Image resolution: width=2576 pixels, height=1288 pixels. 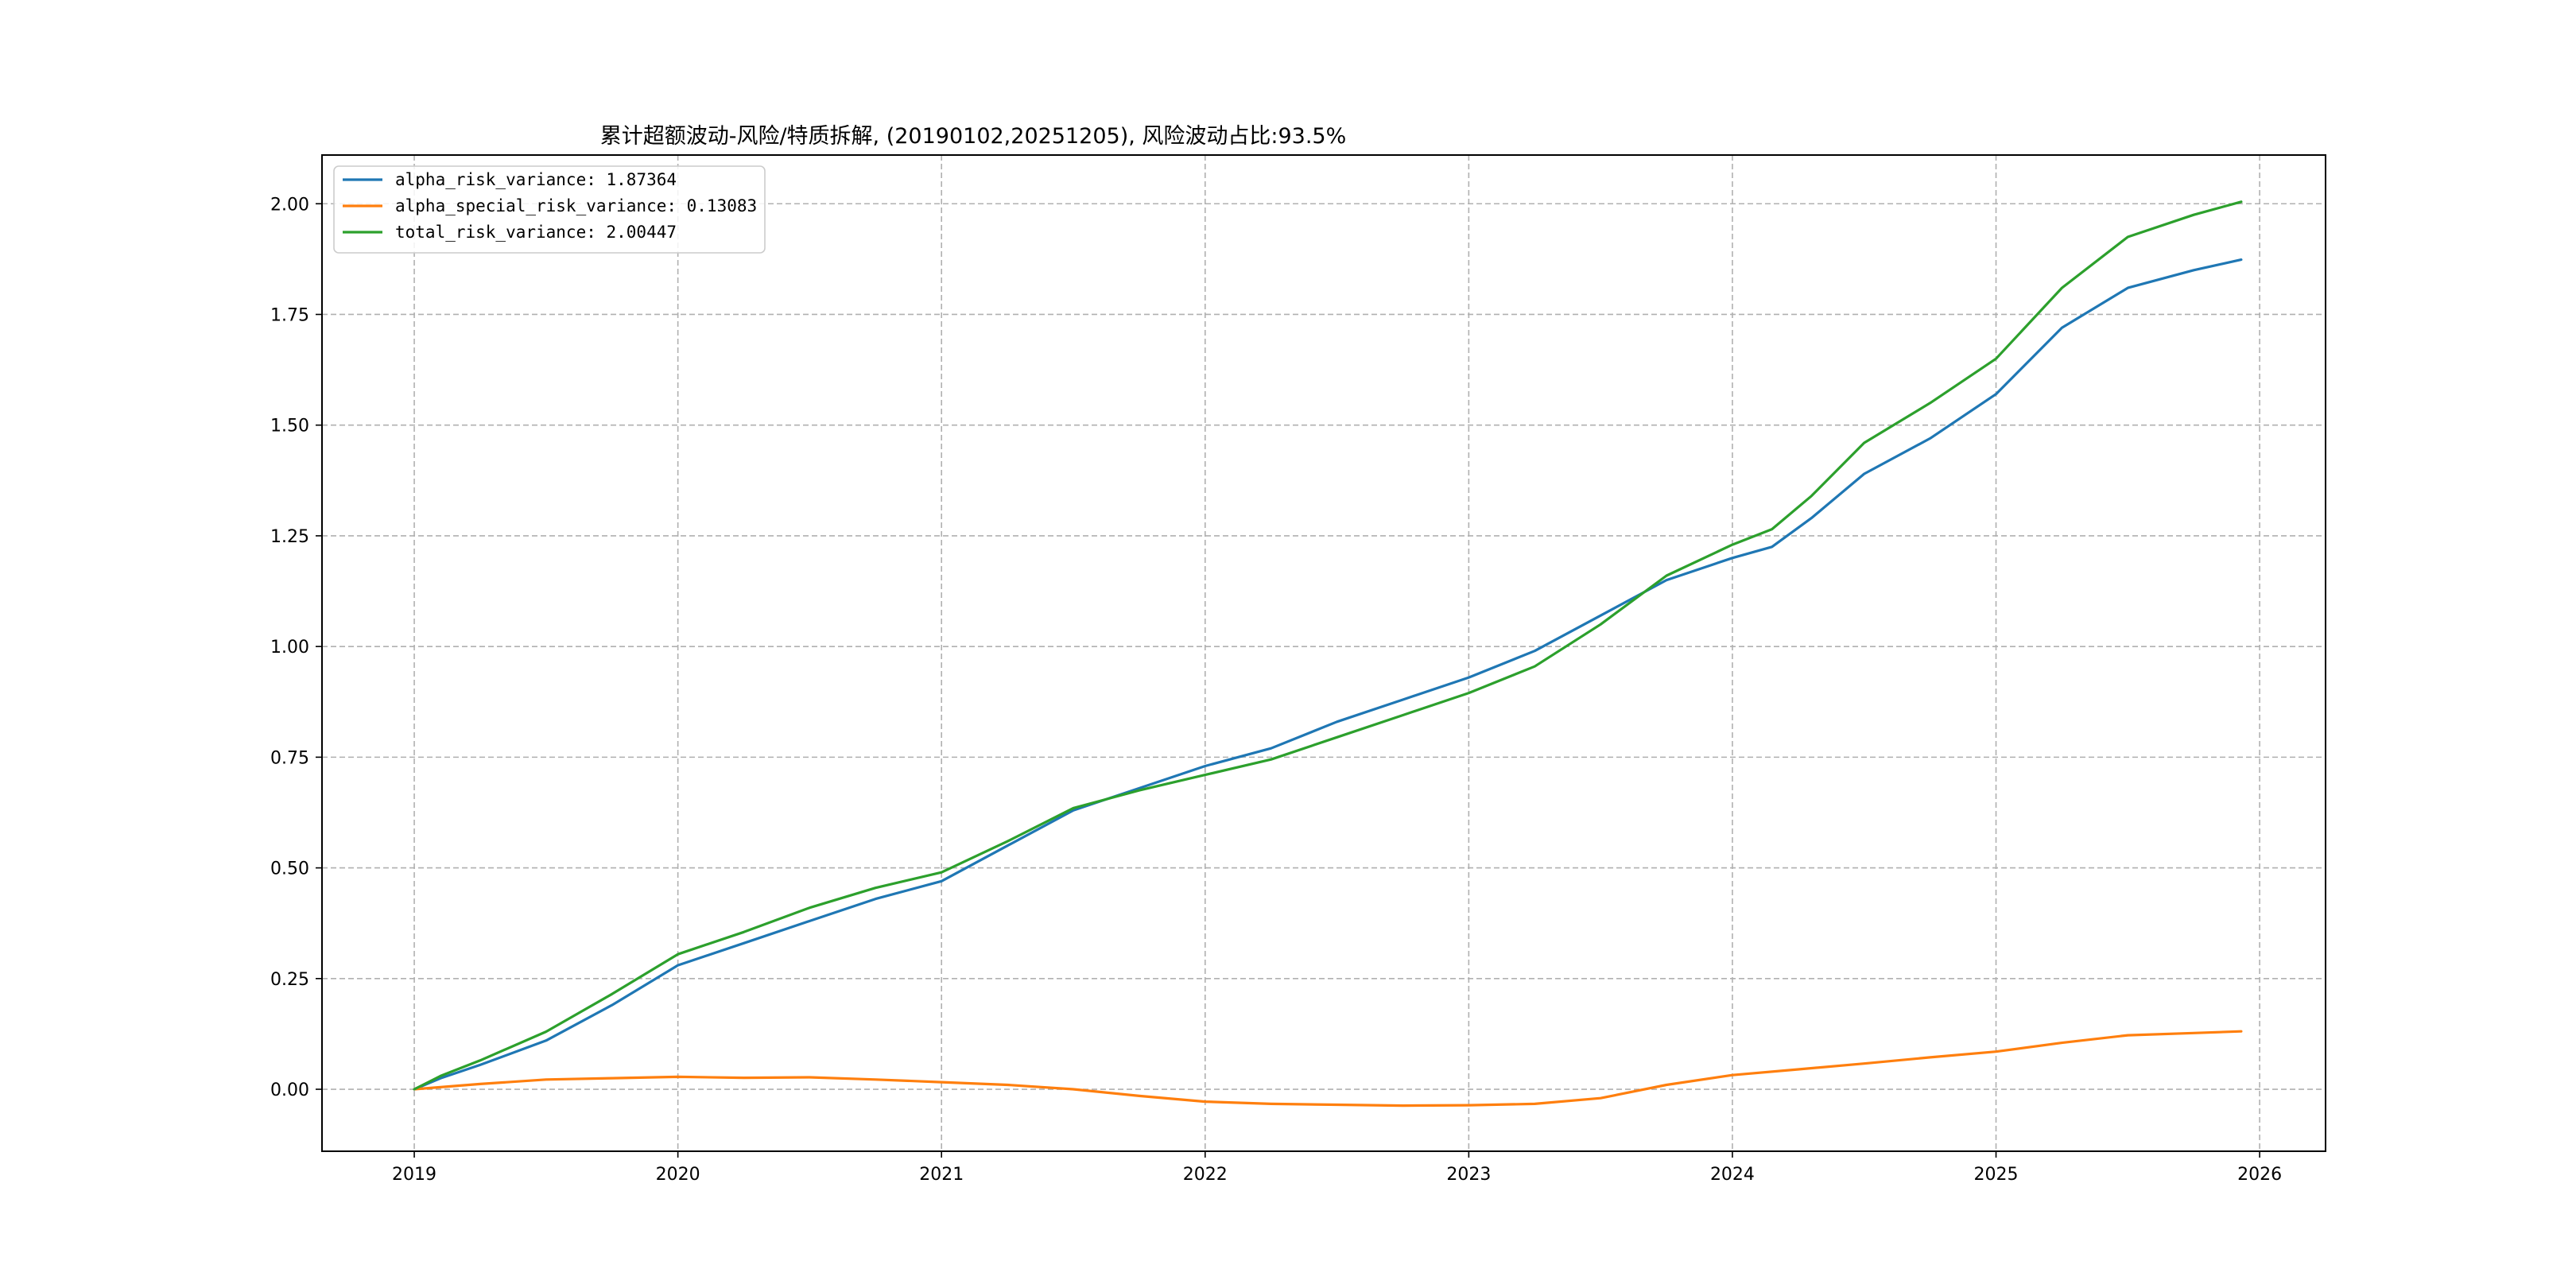 What do you see at coordinates (290, 537) in the screenshot?
I see `y-tick-label: 1.25` at bounding box center [290, 537].